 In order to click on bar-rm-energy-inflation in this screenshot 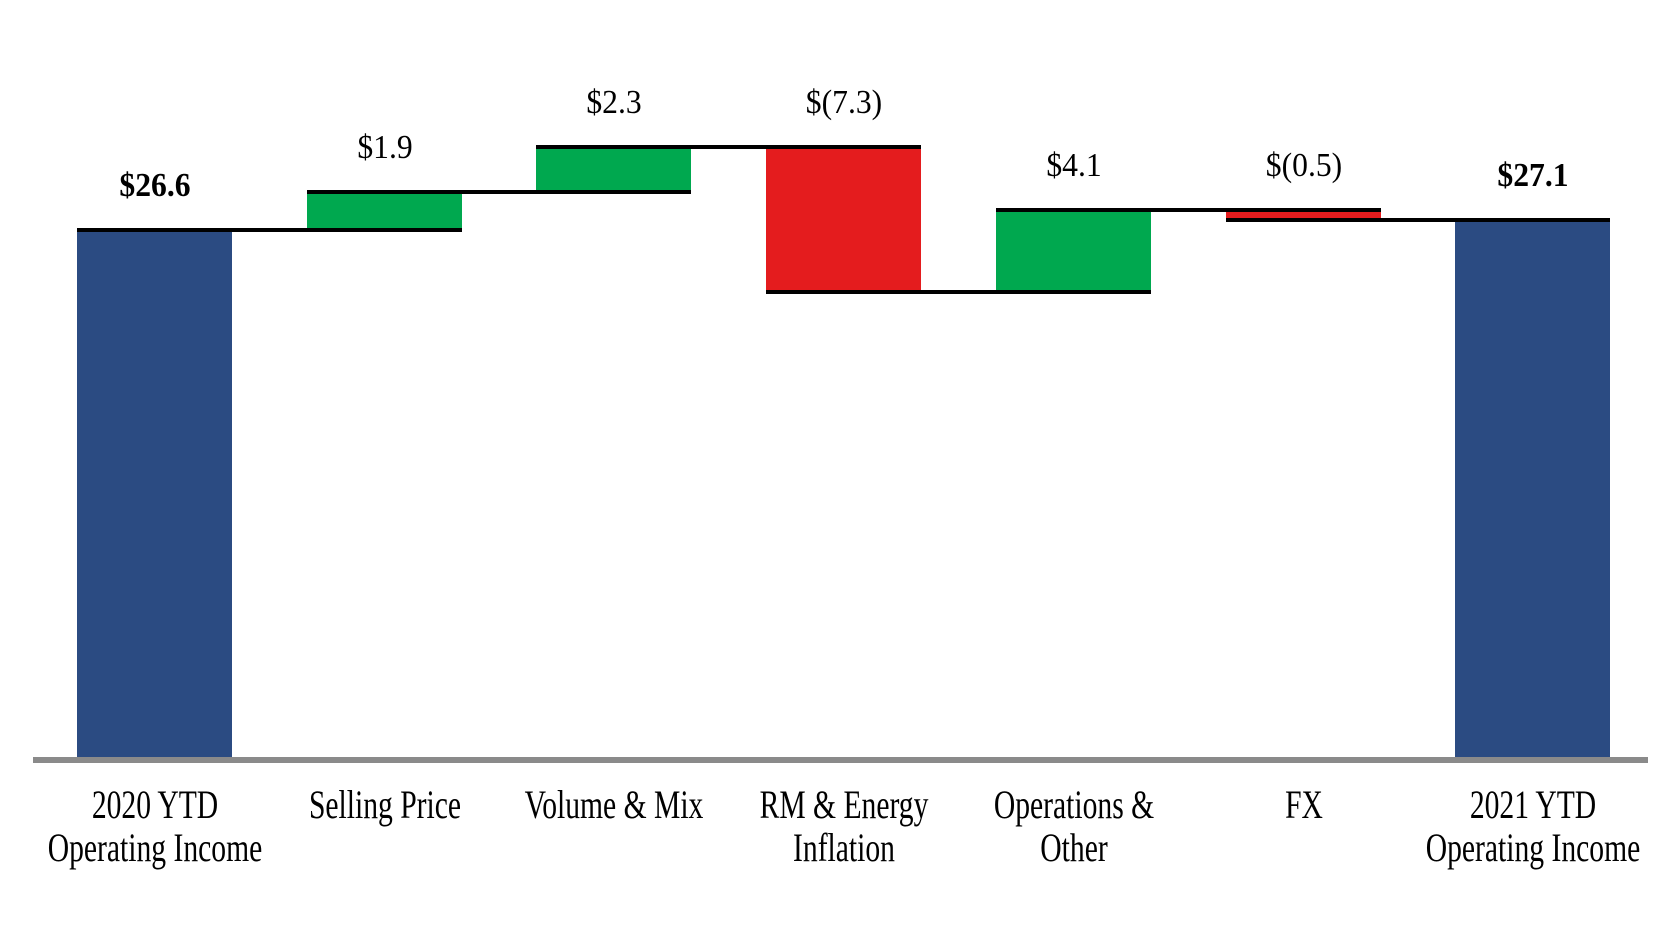, I will do `click(843, 219)`.